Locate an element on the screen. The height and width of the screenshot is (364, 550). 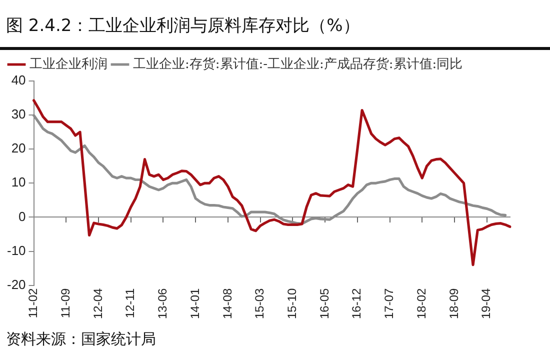
x-tick-label: 11-02 is located at coordinates (33, 303).